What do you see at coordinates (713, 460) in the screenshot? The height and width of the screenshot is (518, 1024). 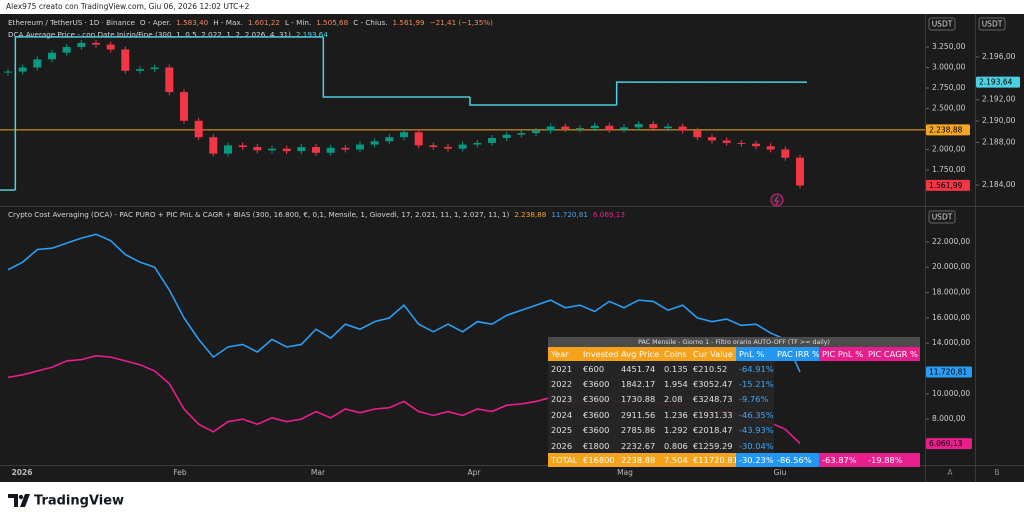 I see `table-cell: €11720.81` at bounding box center [713, 460].